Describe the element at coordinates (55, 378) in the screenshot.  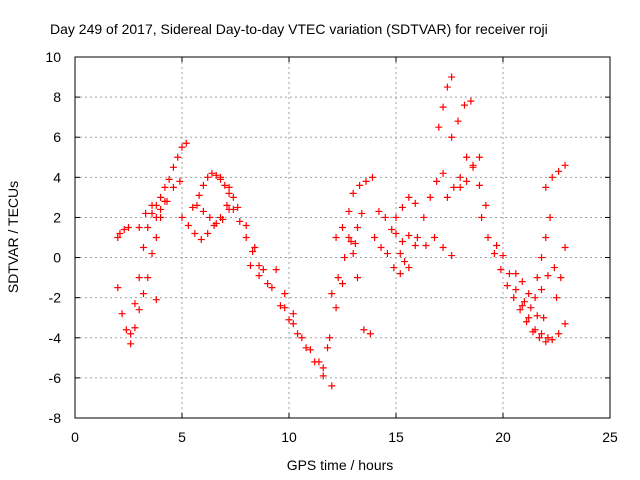
I see `y-tick-label: -6` at that location.